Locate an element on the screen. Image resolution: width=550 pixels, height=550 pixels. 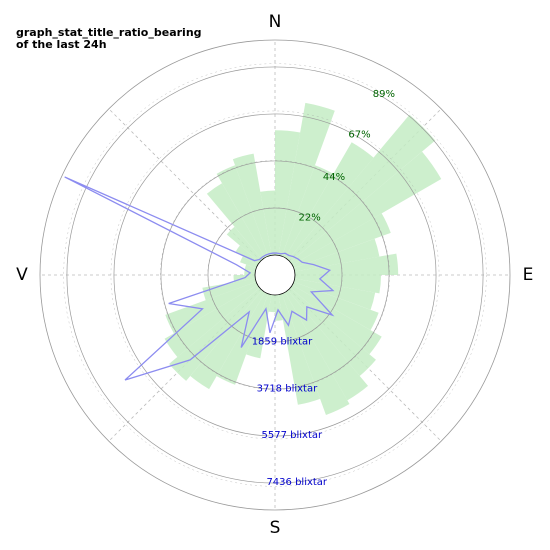
r-tick-label: 22% is located at coordinates (310, 217).